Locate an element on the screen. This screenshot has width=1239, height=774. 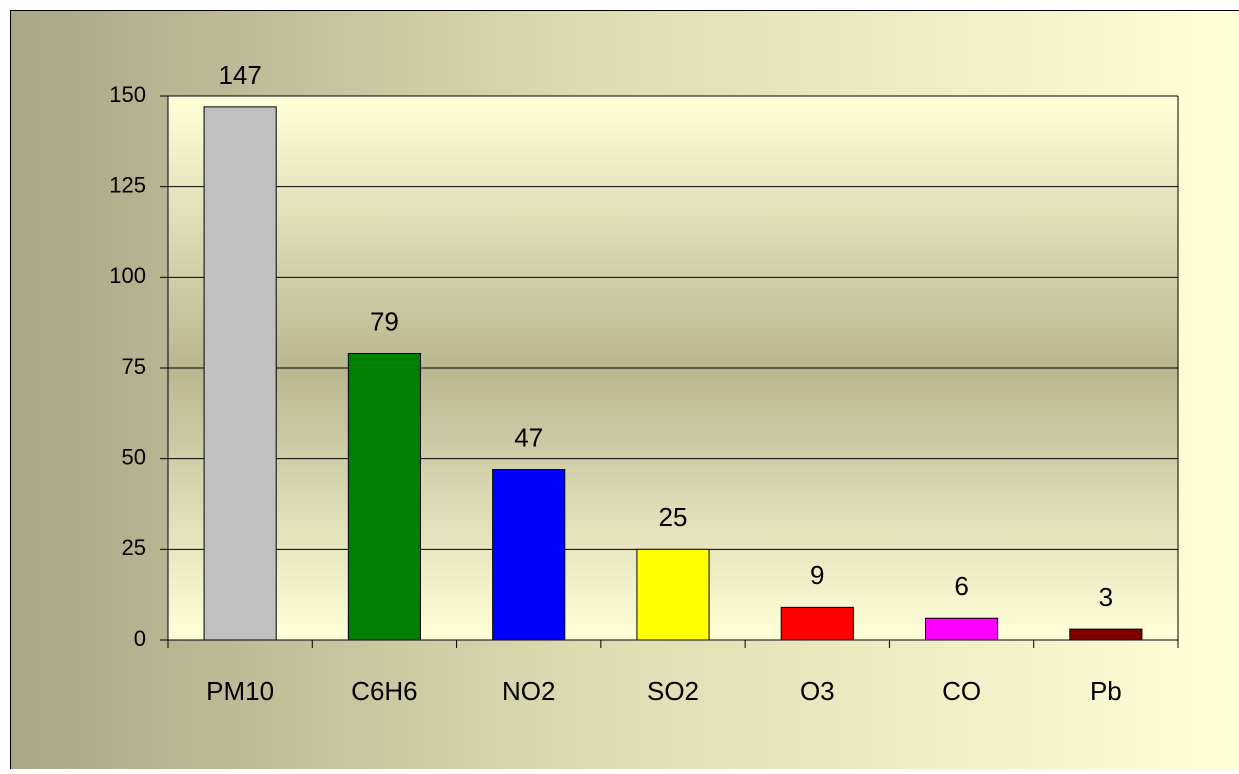
y-tick-label: 75 is located at coordinates (134, 366).